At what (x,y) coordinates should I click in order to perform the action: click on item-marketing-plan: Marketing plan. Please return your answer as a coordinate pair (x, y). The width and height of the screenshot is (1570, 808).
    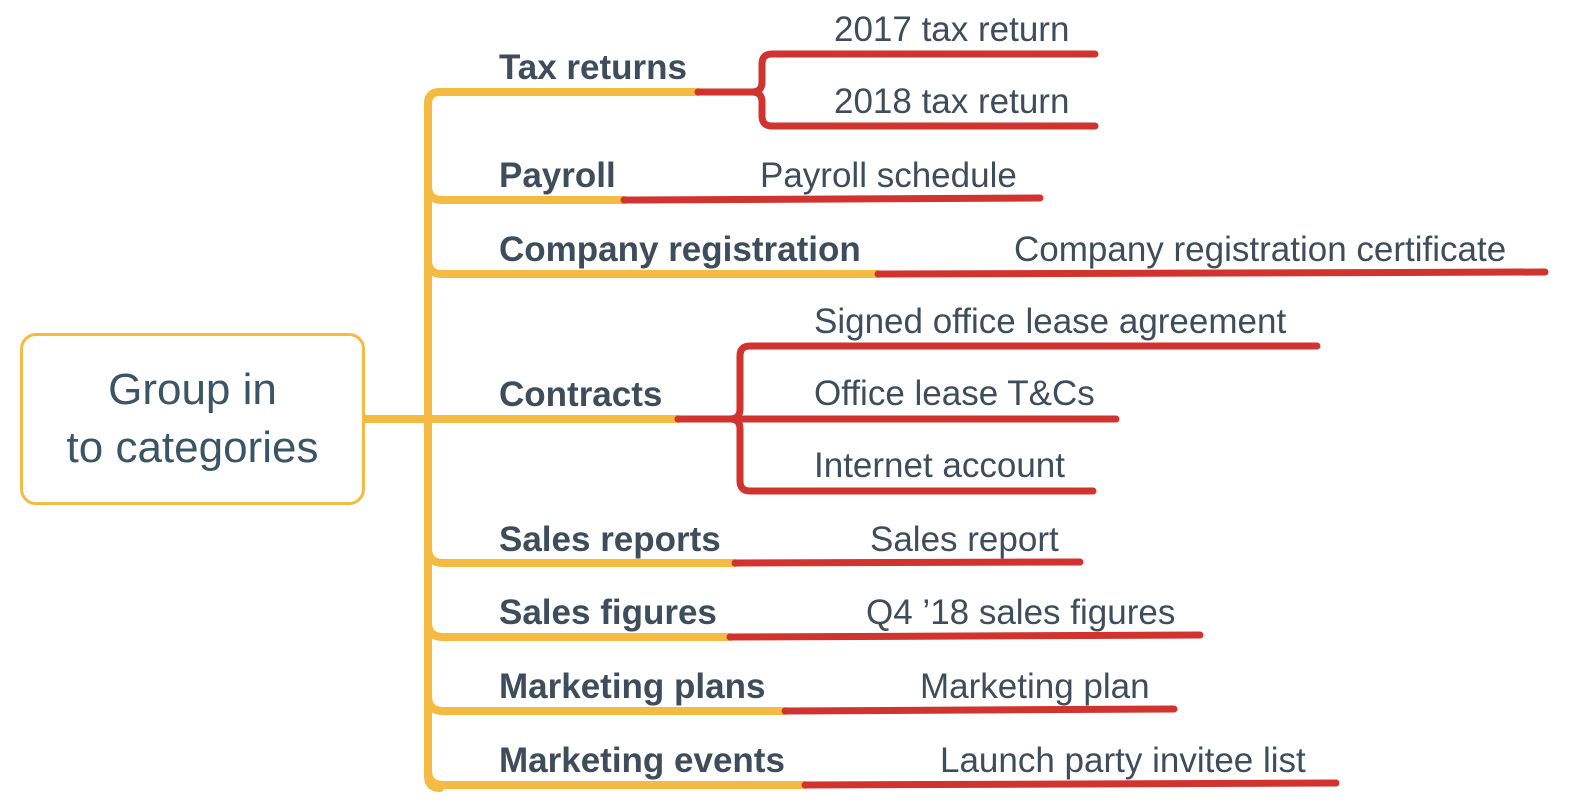
    Looking at the image, I should click on (1035, 686).